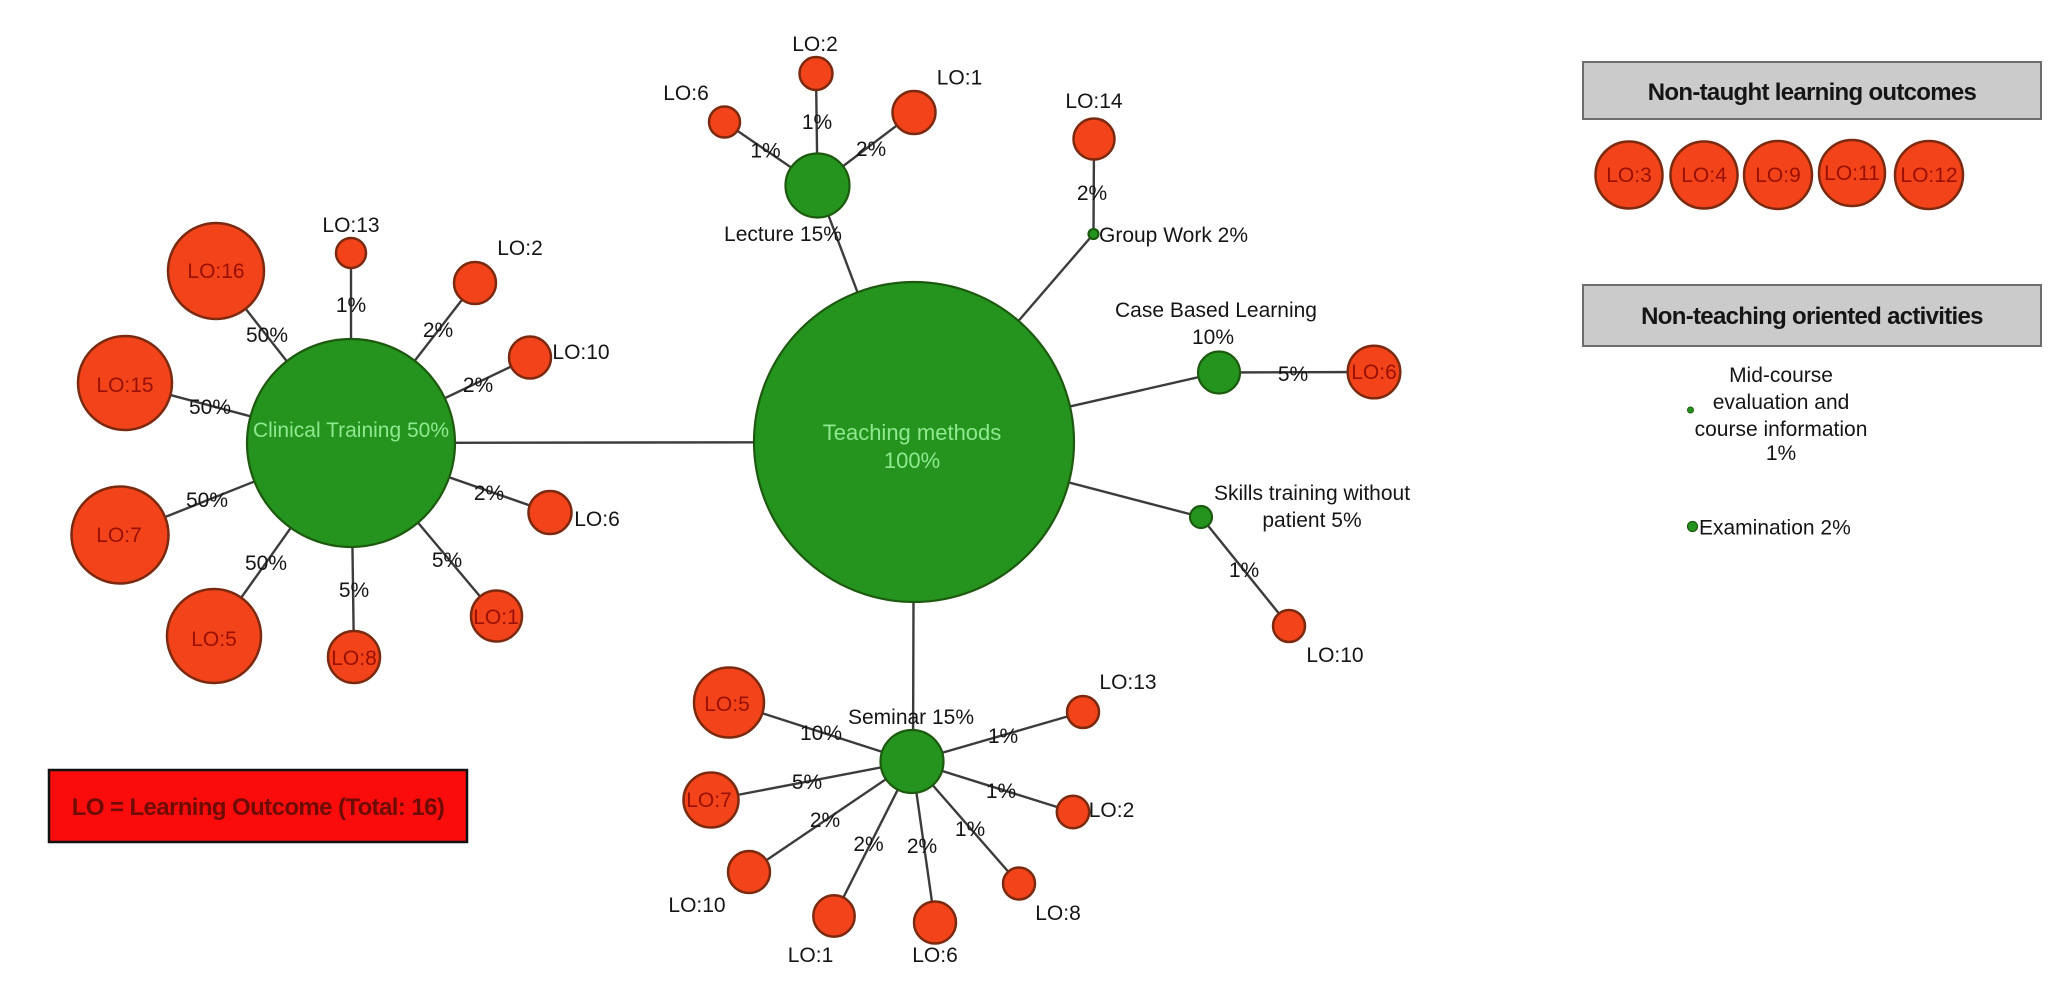 This screenshot has width=2059, height=1001. What do you see at coordinates (1778, 175) in the screenshot?
I see `svg-text: LO:9` at bounding box center [1778, 175].